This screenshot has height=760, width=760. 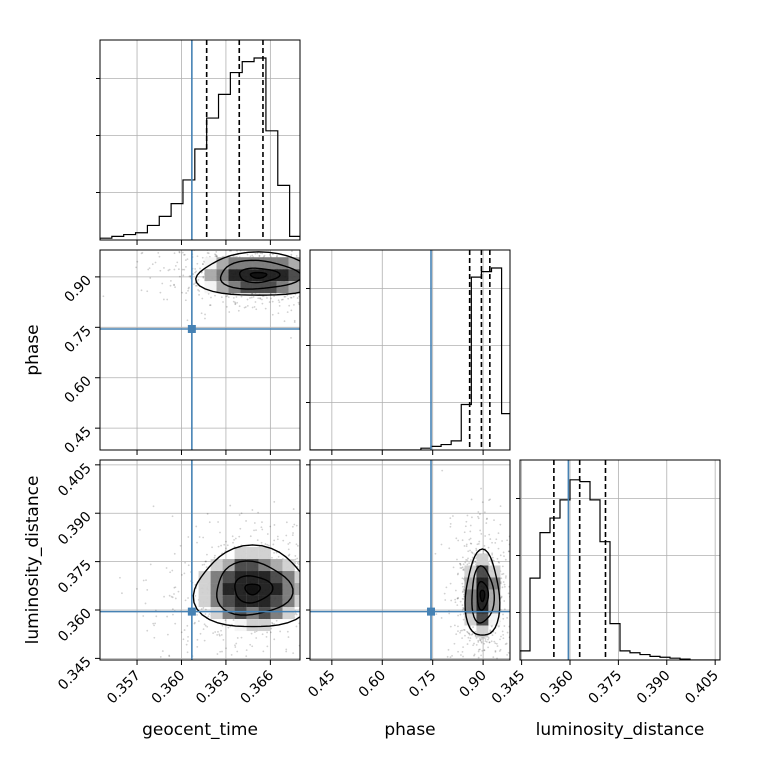 I want to click on x-tick-label: 0.75, so click(x=422, y=684).